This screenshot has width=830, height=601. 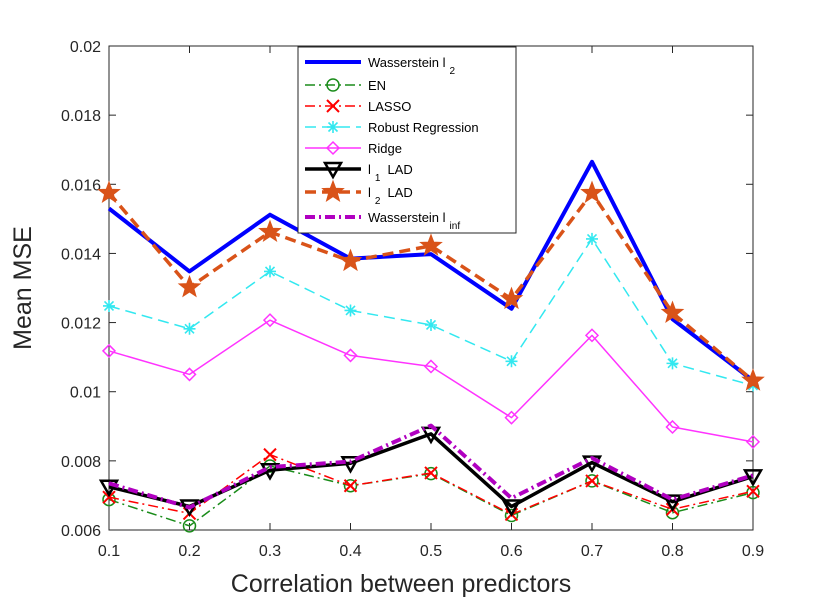 I want to click on x-tick-label: 0.2, so click(x=189, y=551).